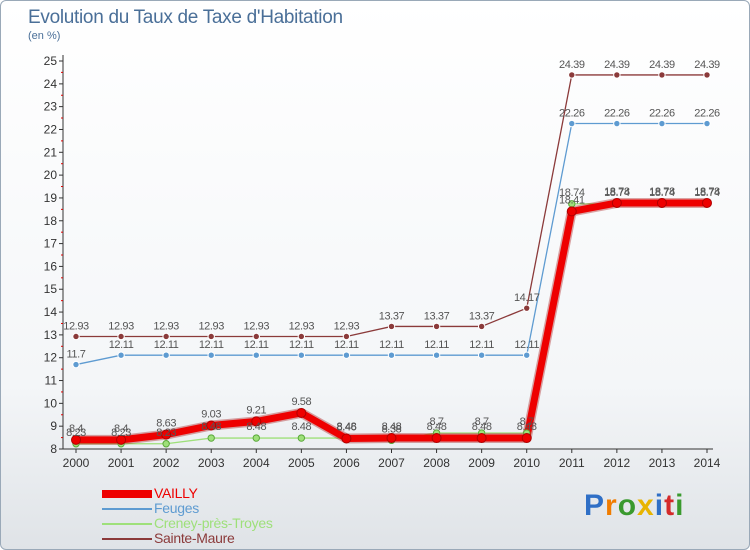 The height and width of the screenshot is (550, 750). I want to click on data-label-3-2013: 24.39, so click(662, 65).